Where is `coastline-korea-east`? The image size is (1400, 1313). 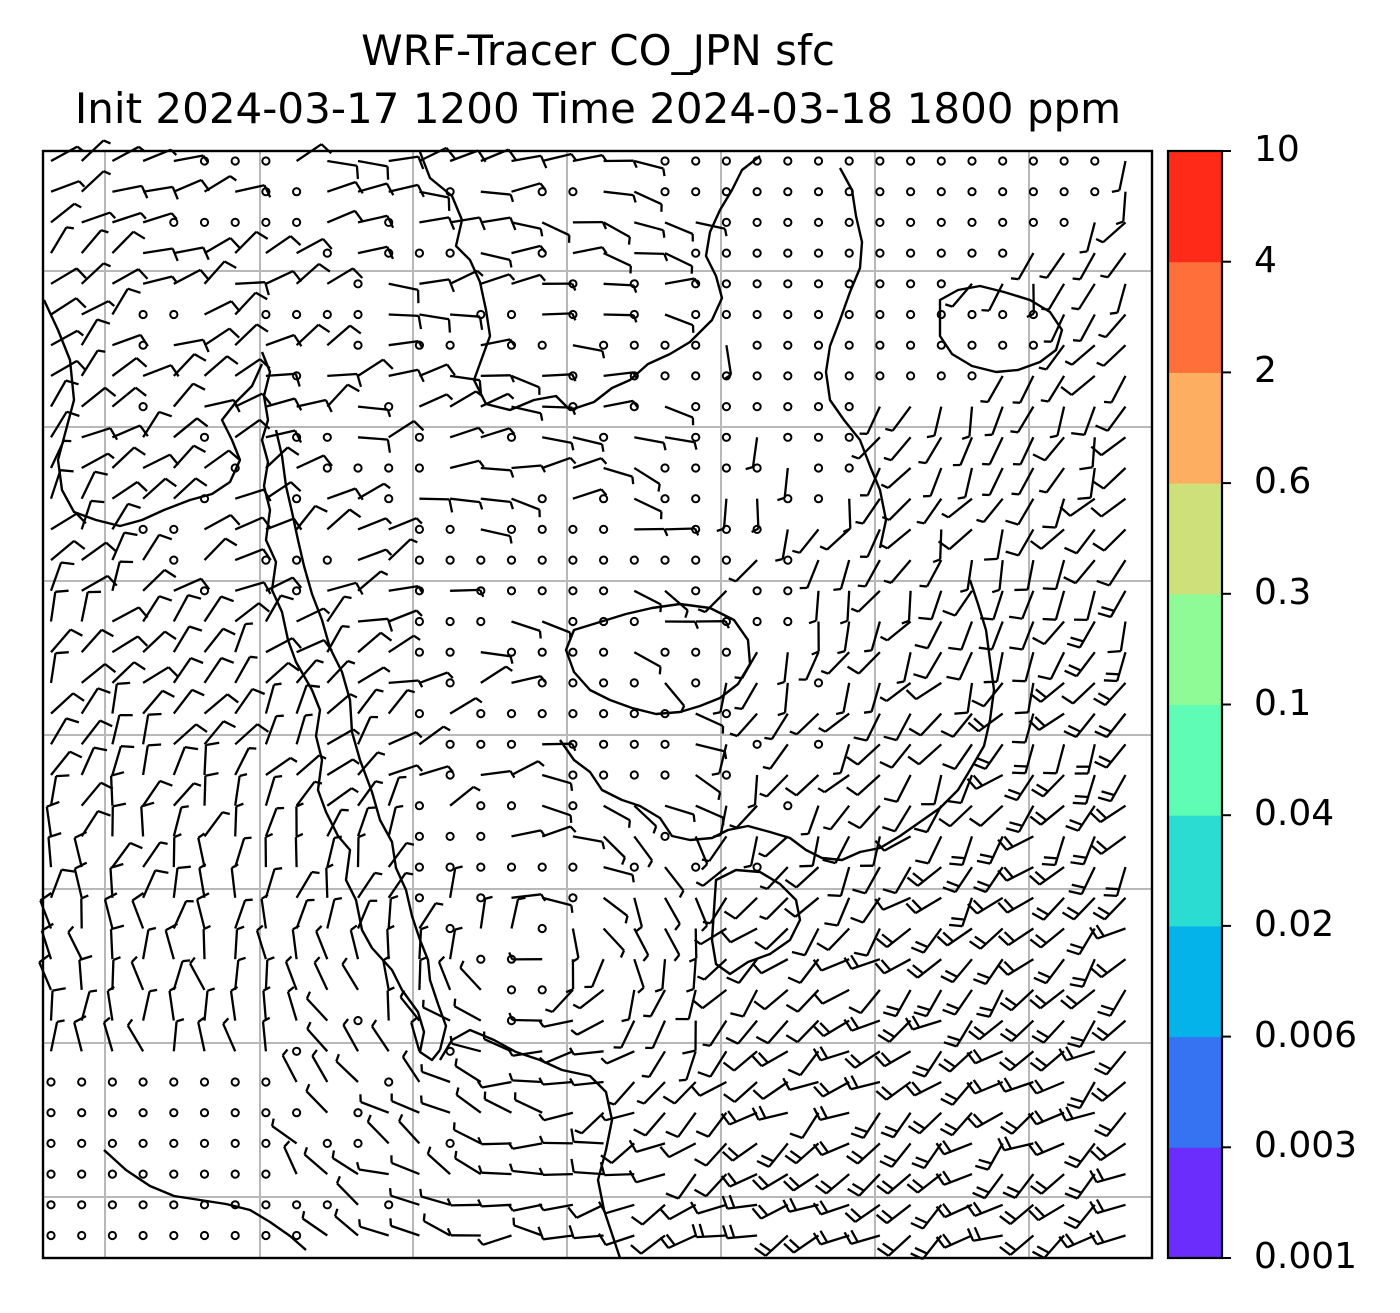 coastline-korea-east is located at coordinates (361, 740).